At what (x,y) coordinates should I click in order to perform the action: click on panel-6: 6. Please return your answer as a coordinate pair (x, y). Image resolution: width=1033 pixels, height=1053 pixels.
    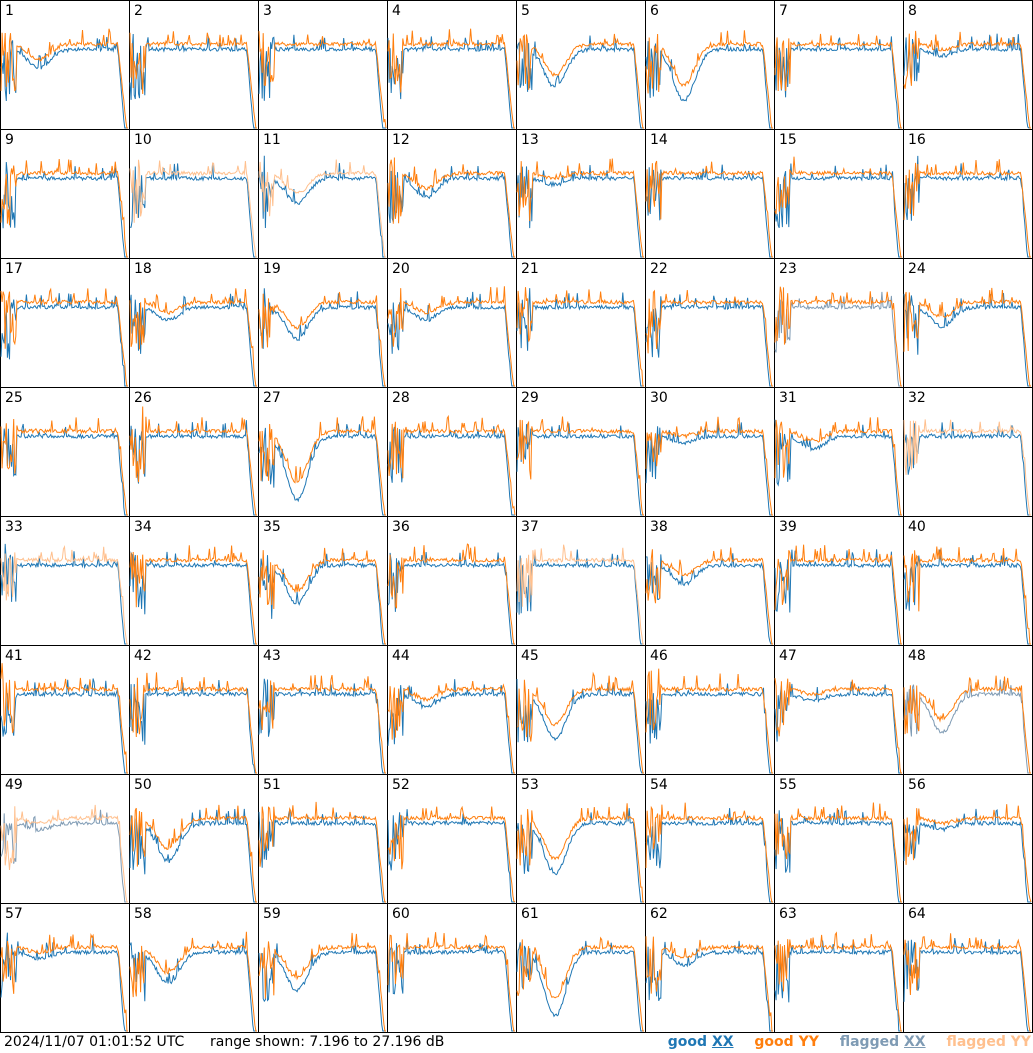
    Looking at the image, I should click on (710, 65).